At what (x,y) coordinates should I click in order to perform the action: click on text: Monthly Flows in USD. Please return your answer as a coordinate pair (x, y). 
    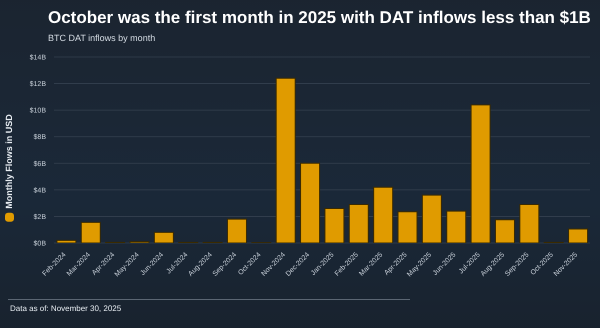
    Looking at the image, I should click on (9, 161).